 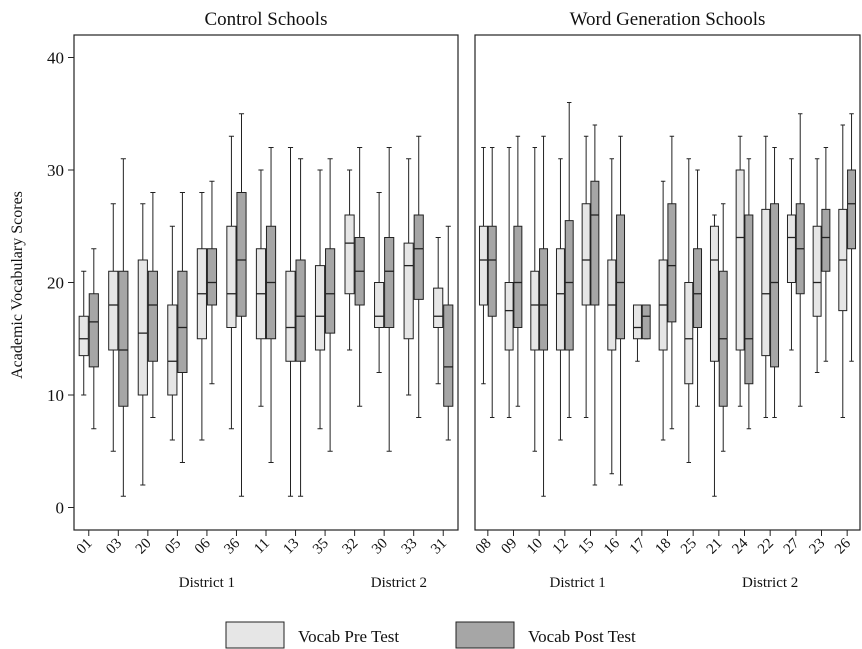 What do you see at coordinates (55, 170) in the screenshot?
I see `y-tick-label: 30` at bounding box center [55, 170].